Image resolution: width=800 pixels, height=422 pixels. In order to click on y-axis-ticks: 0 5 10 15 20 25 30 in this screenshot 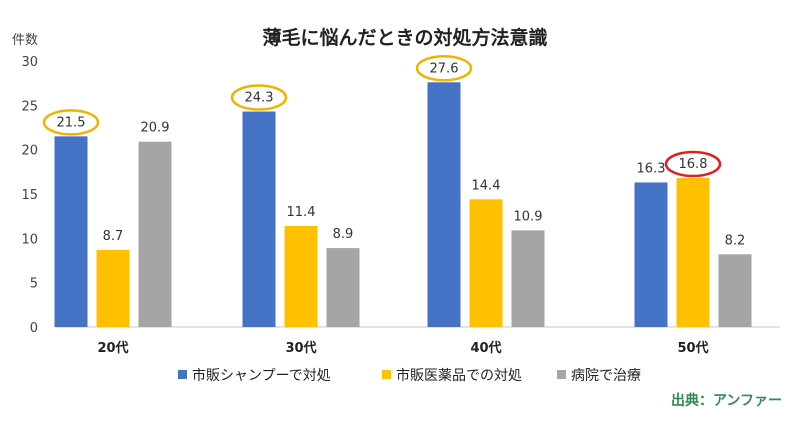, I will do `click(29, 195)`.